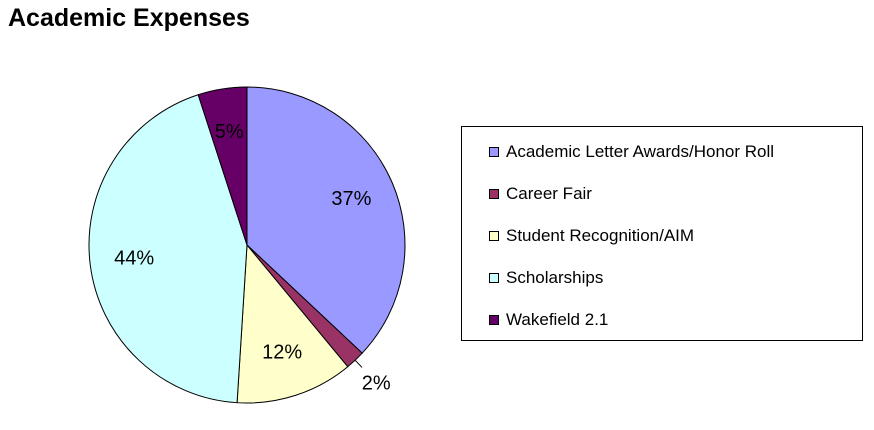  Describe the element at coordinates (229, 132) in the screenshot. I see `slice-label: 5%` at that location.